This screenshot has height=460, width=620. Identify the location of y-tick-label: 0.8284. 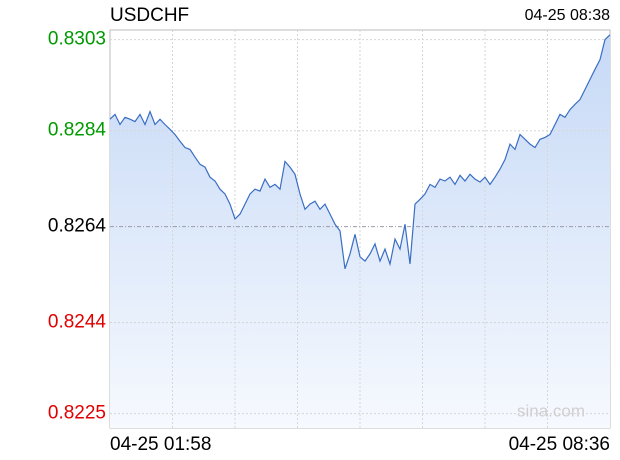
(77, 130).